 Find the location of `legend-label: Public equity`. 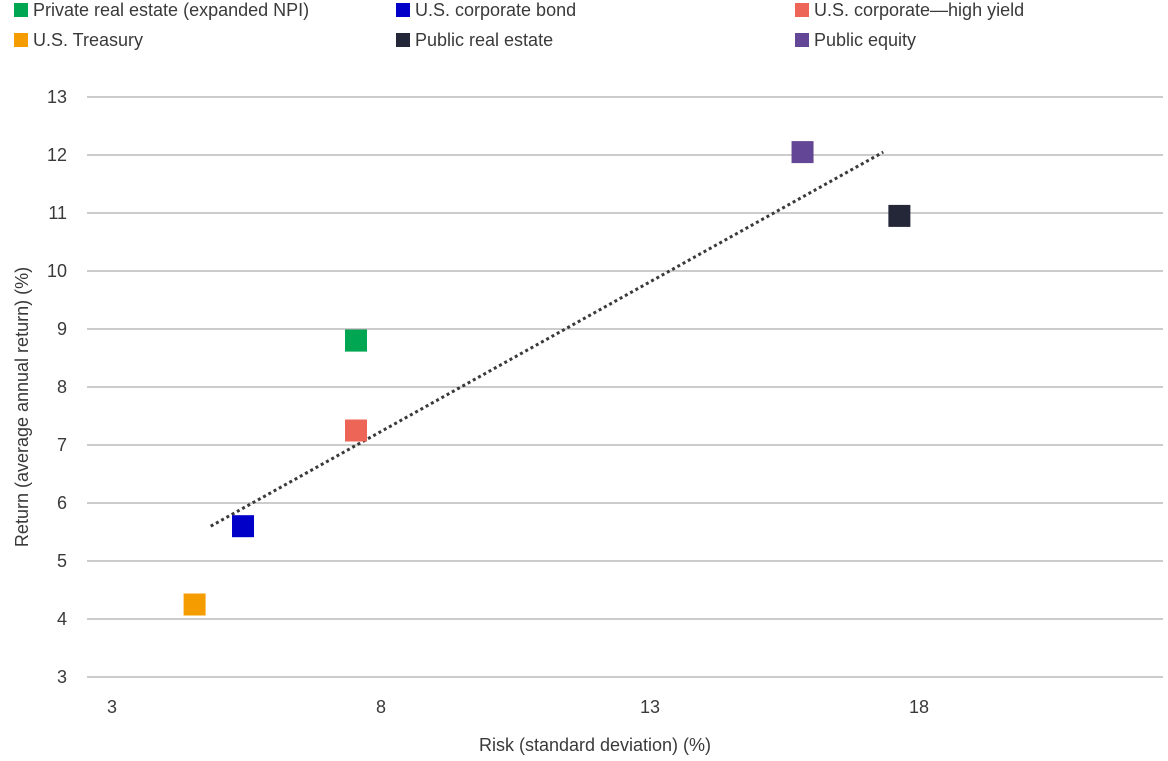

legend-label: Public equity is located at coordinates (865, 40).